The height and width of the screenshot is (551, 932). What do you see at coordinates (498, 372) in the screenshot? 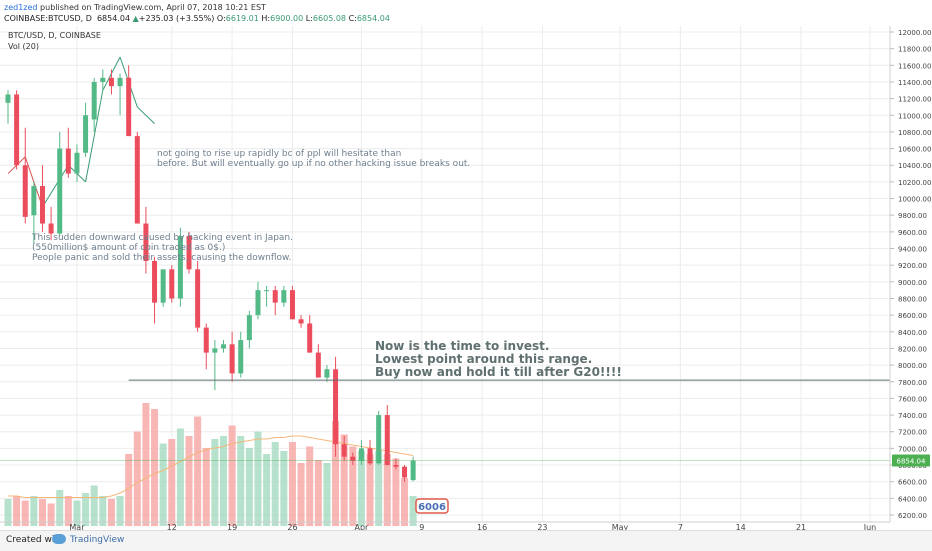
I see `invest-note-line-3: Buy now and hold it till after G20!!!!` at bounding box center [498, 372].